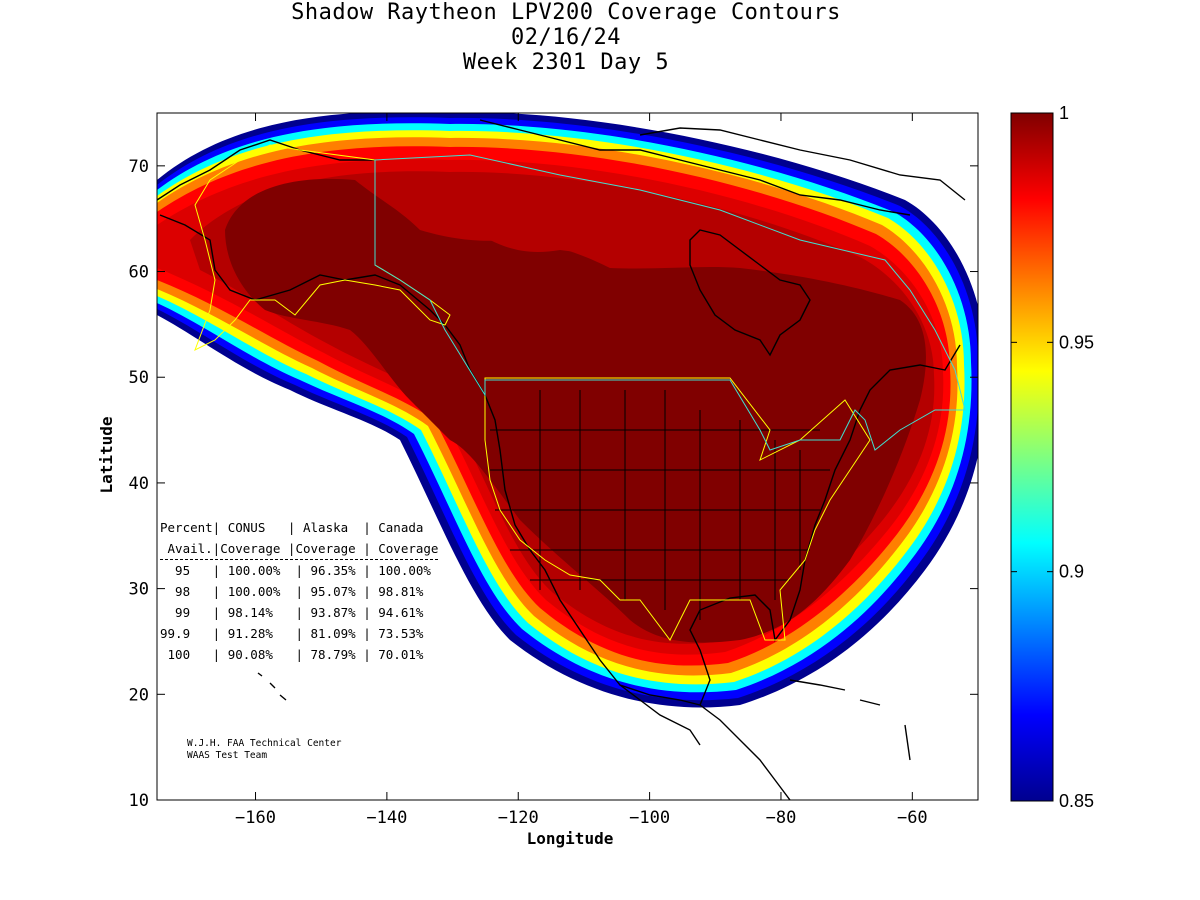 This screenshot has width=1200, height=900. What do you see at coordinates (518, 818) in the screenshot?
I see `x-tick-label: −120` at bounding box center [518, 818].